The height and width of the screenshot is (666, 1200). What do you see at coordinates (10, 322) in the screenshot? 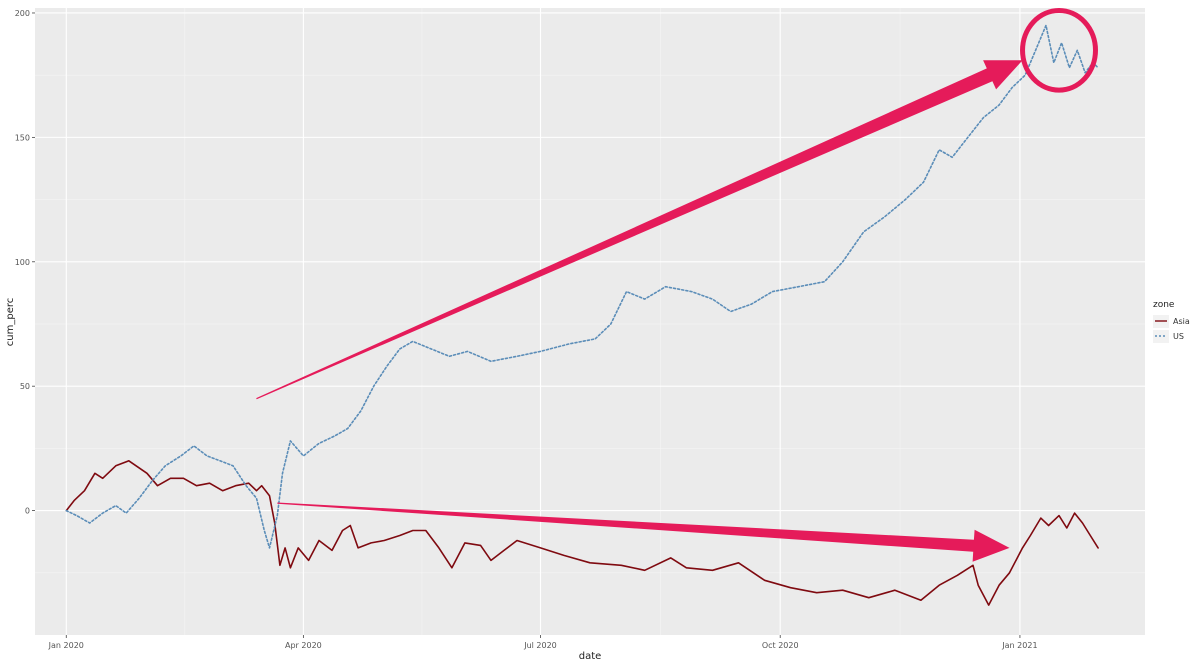
I see `y-axis-label: cum_perc` at bounding box center [10, 322].